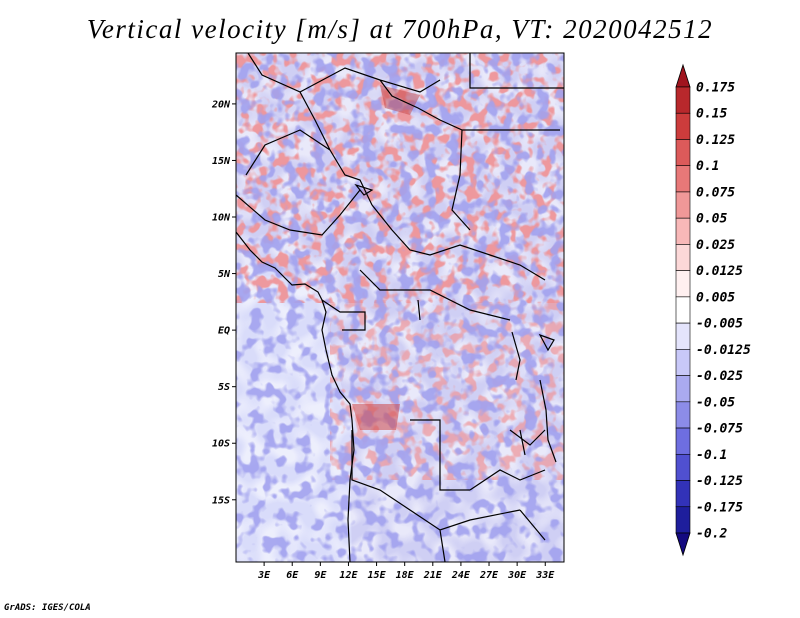 The width and height of the screenshot is (800, 618). Describe the element at coordinates (719, 271) in the screenshot. I see `colorbar-label: 0.0125` at that location.